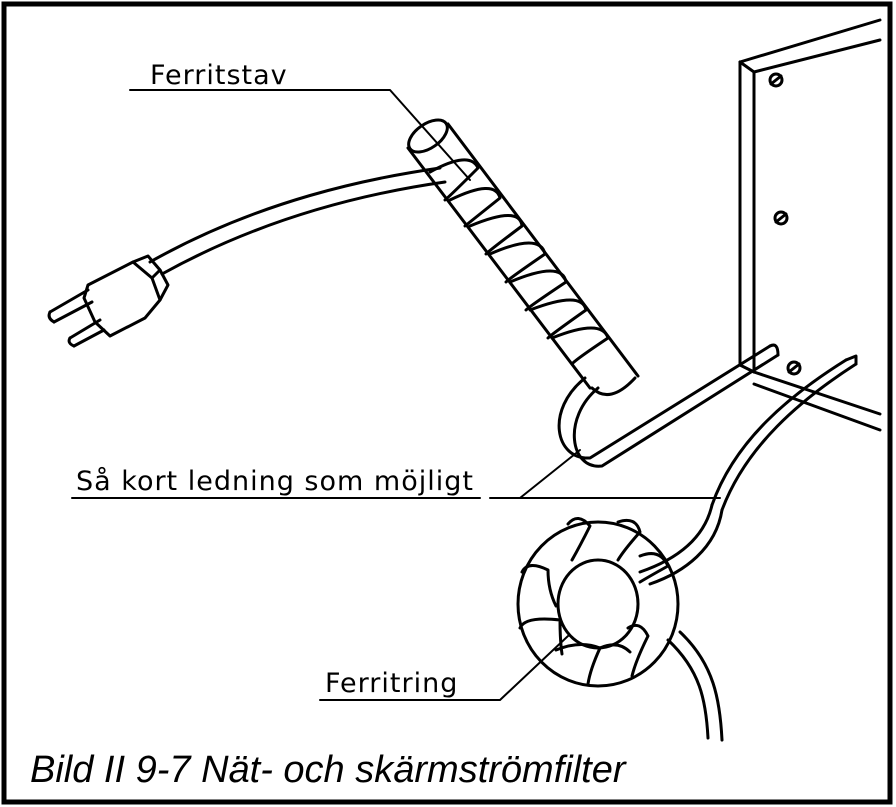 This screenshot has height=807, width=896. Describe the element at coordinates (810, 225) in the screenshot. I see `device-chassis` at that location.